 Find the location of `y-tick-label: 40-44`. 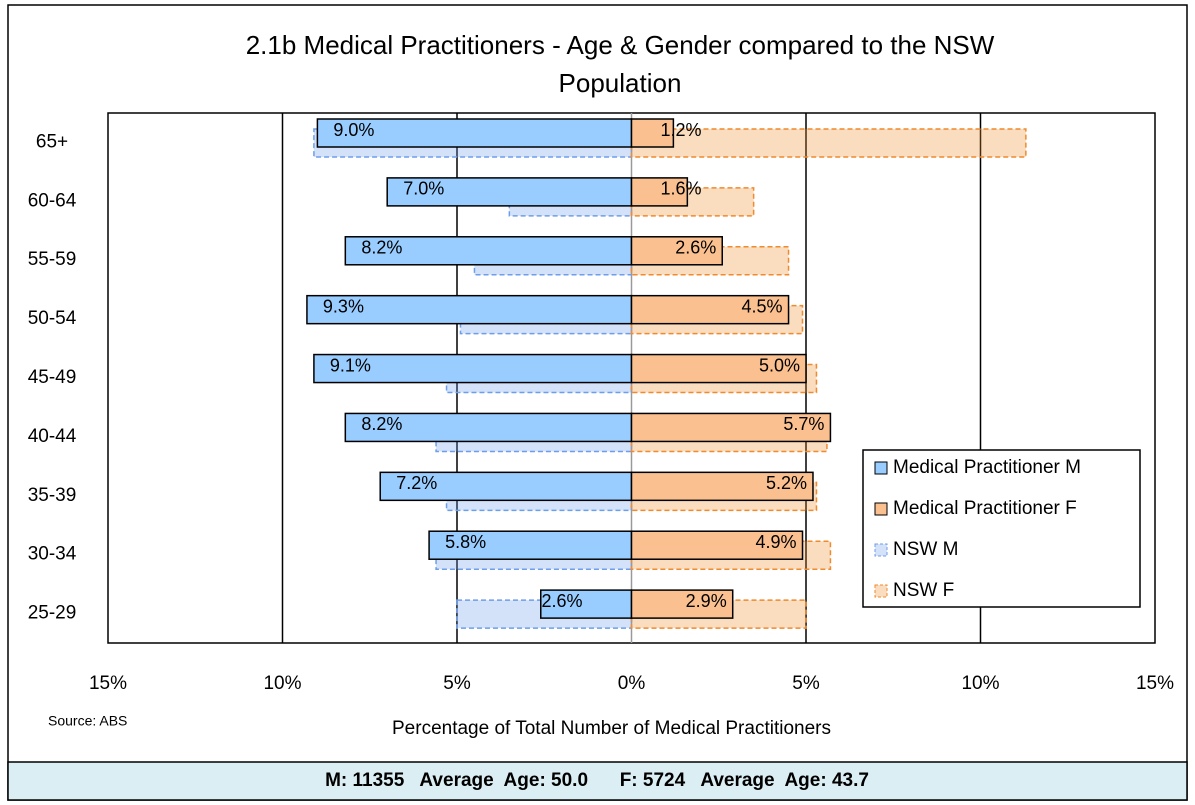

y-tick-label: 40-44 is located at coordinates (52, 436).